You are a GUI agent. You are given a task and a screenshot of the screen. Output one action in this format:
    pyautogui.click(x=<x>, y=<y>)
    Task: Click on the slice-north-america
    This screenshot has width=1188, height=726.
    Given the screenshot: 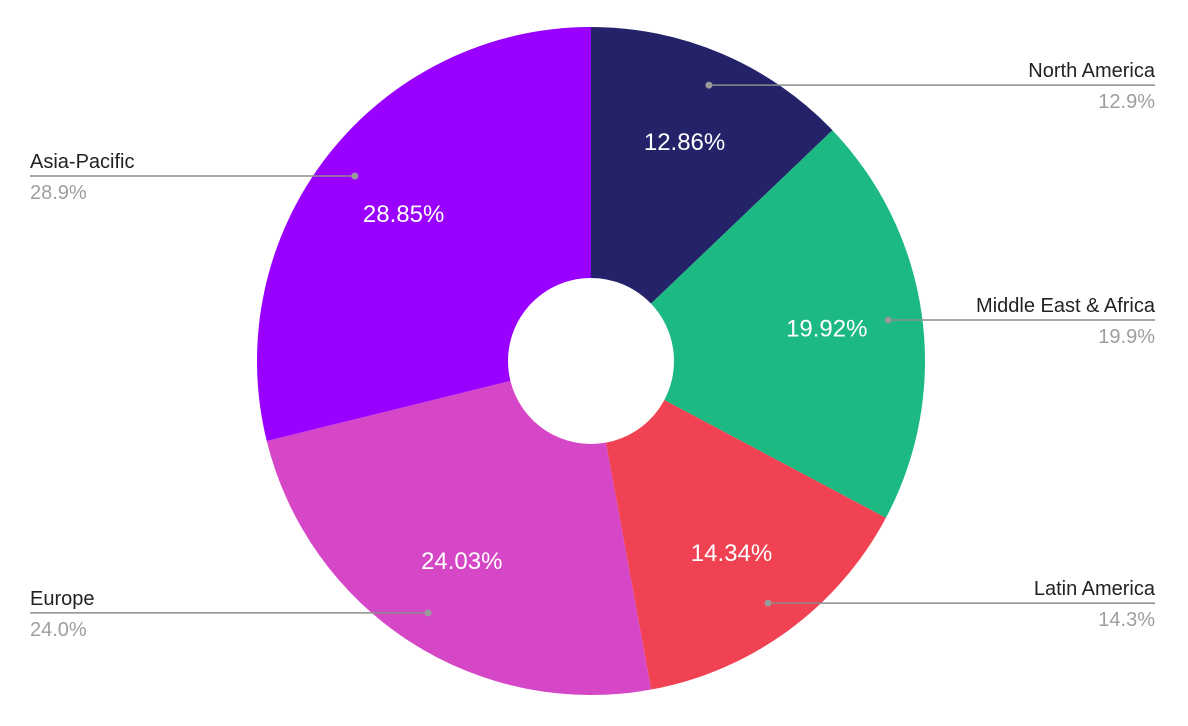 What is the action you would take?
    pyautogui.click(x=712, y=165)
    